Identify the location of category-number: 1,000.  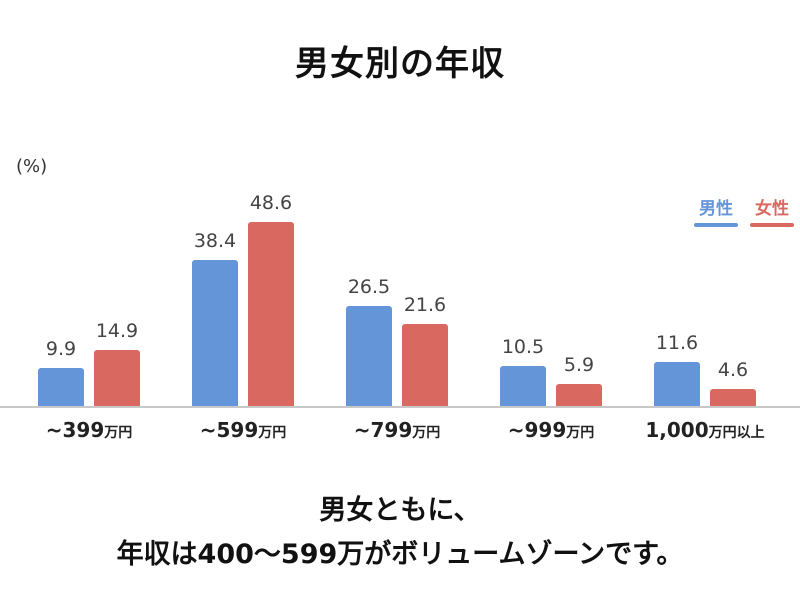
(677, 430).